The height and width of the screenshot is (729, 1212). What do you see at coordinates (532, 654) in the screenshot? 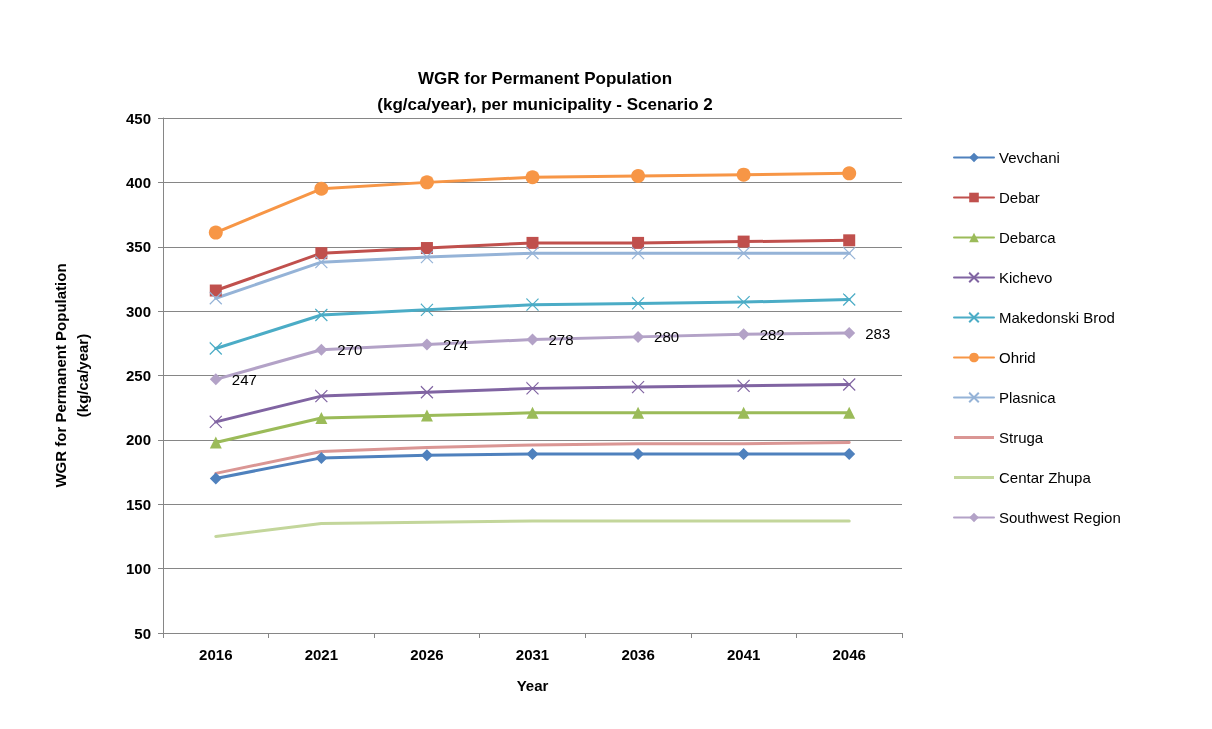
I see `x-tick-label: 2031` at bounding box center [532, 654].